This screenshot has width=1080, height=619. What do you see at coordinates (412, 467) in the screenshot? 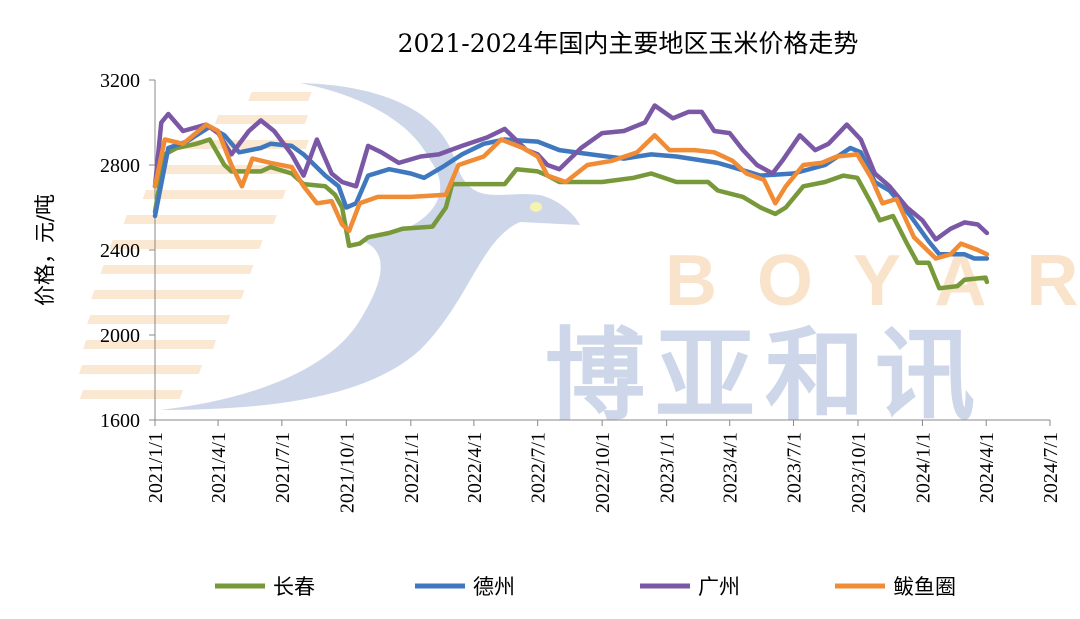
I see `x-tick-label: 2022/1/1` at bounding box center [412, 467].